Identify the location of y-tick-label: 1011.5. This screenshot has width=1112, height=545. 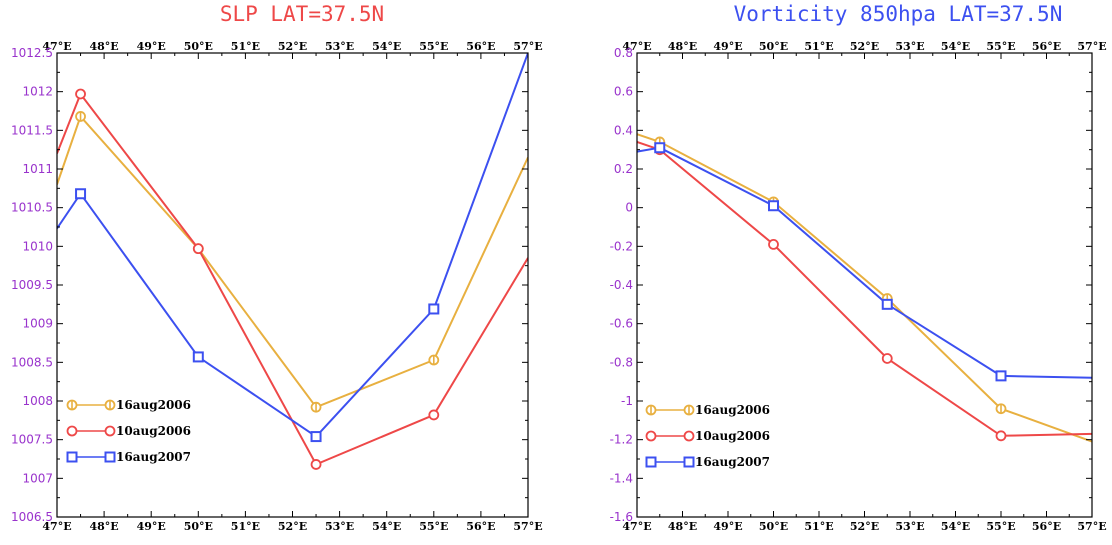
(32, 130).